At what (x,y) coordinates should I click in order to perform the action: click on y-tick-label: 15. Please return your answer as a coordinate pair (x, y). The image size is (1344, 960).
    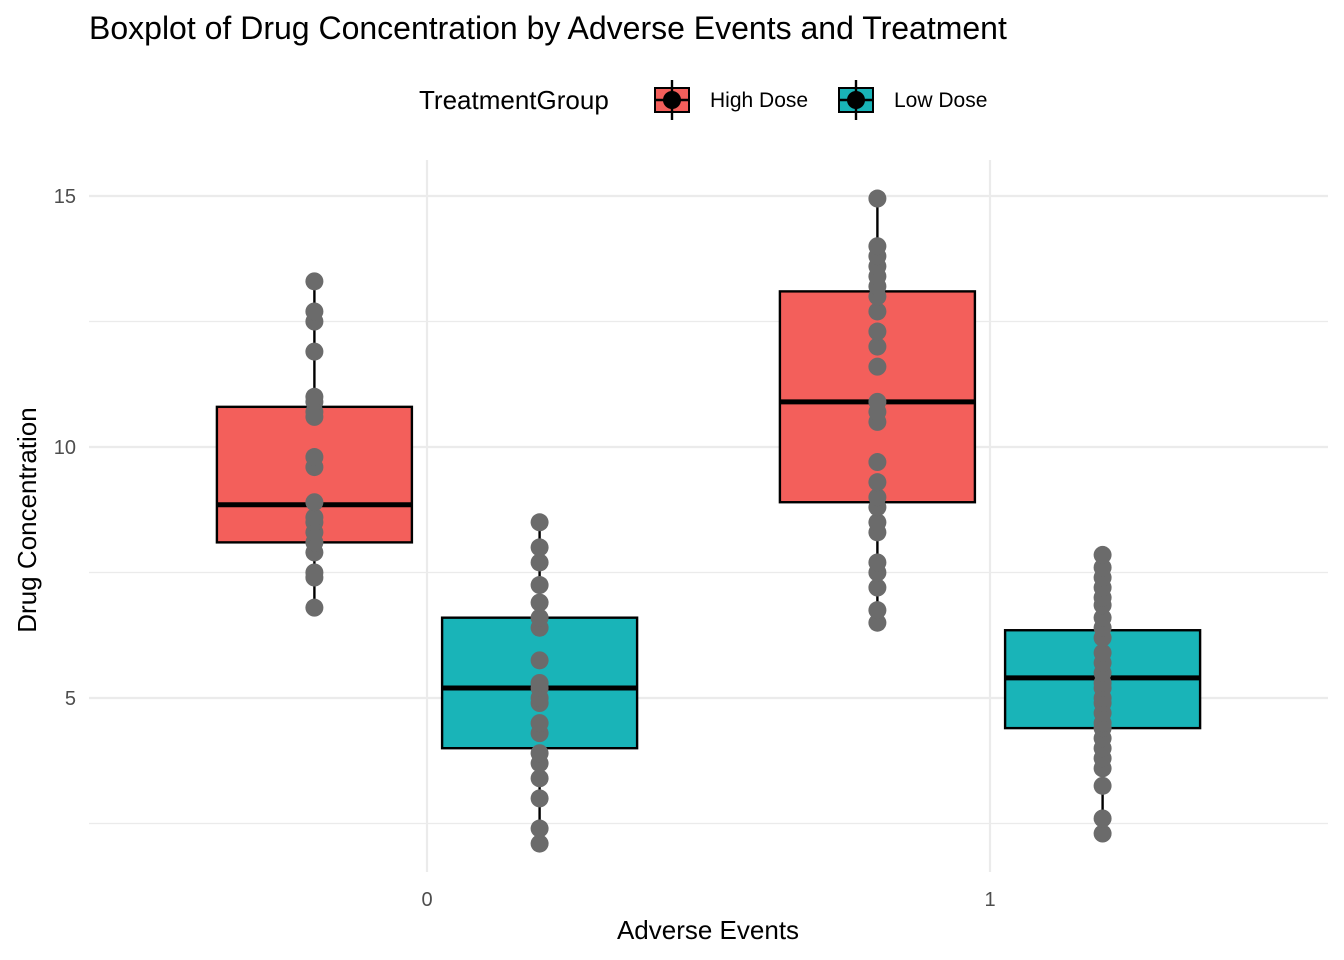
    Looking at the image, I should click on (65, 197).